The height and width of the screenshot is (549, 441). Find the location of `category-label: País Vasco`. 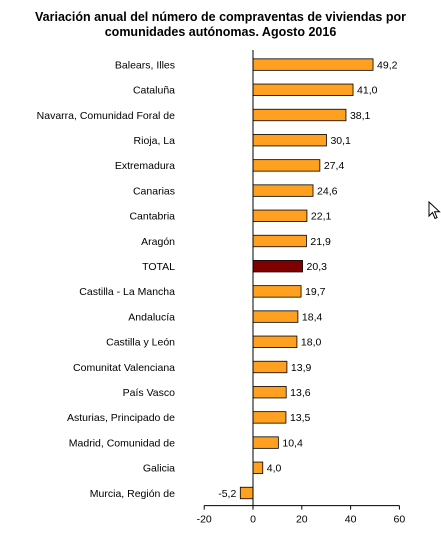

category-label: País Vasco is located at coordinates (149, 393).